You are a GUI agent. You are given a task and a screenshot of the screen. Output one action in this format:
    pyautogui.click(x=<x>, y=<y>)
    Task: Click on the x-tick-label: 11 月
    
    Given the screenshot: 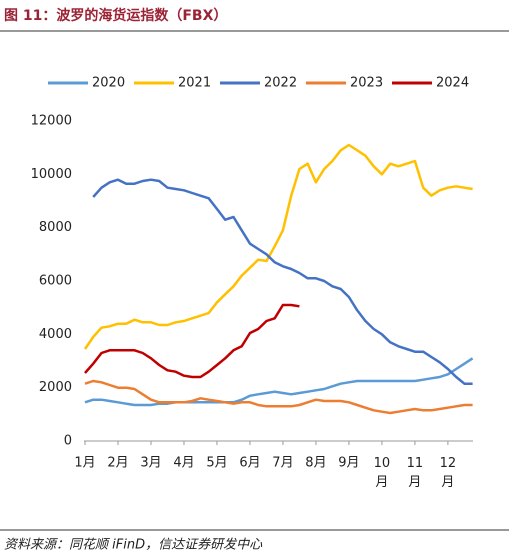 What is the action you would take?
    pyautogui.click(x=415, y=473)
    